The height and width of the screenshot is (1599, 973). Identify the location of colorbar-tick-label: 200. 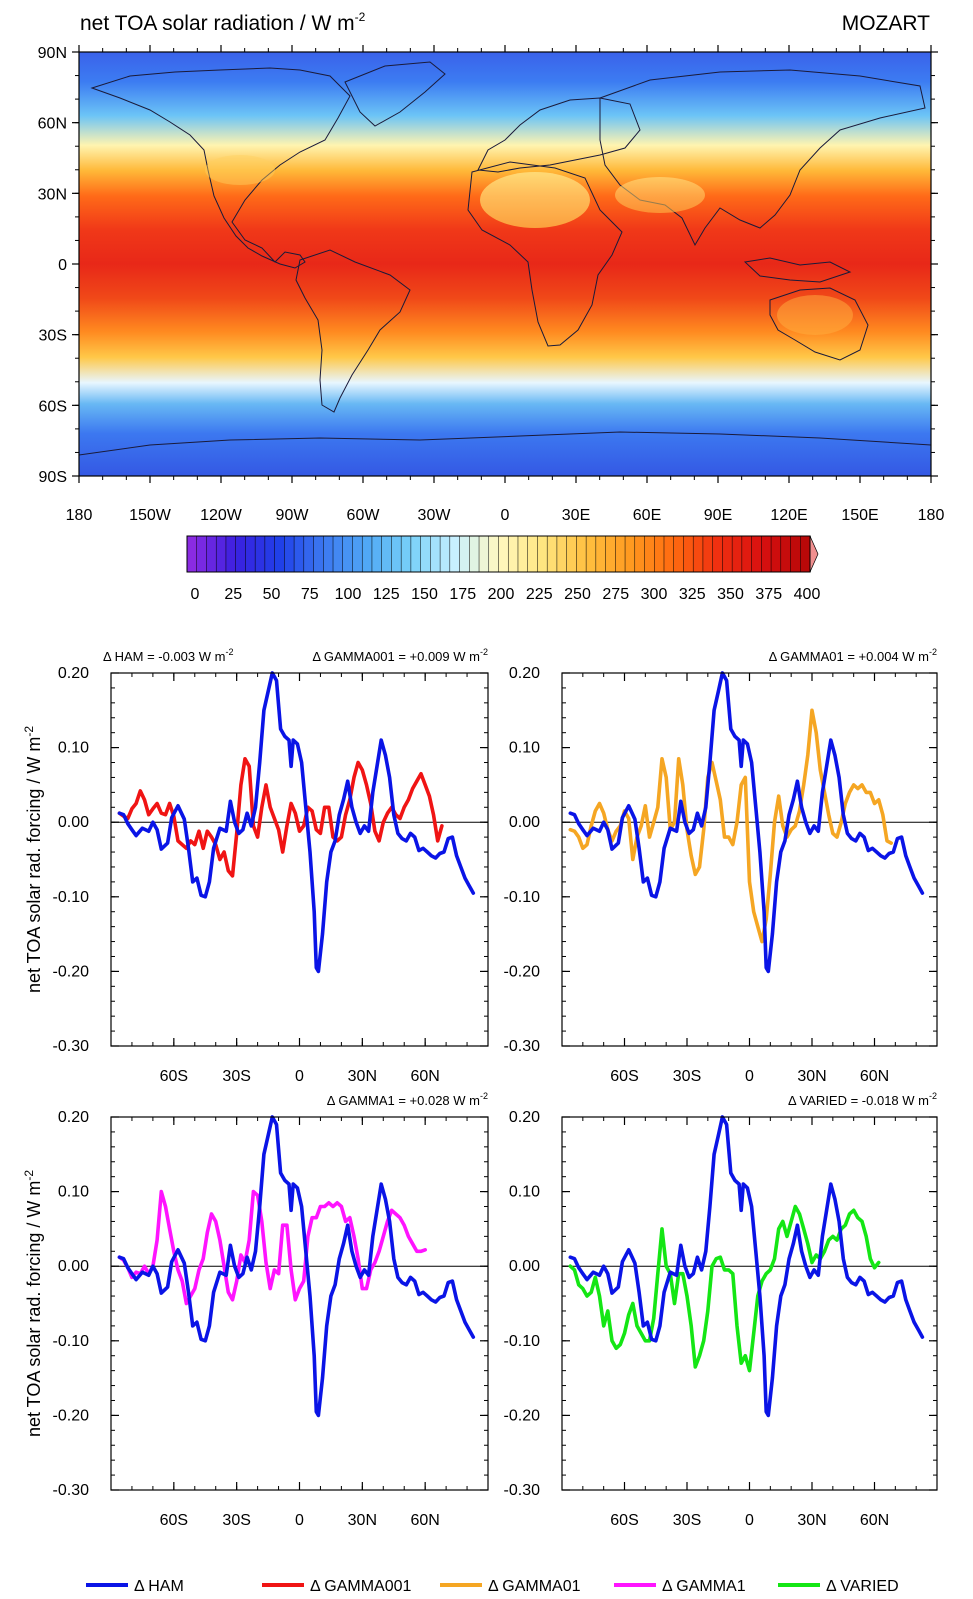
(501, 594).